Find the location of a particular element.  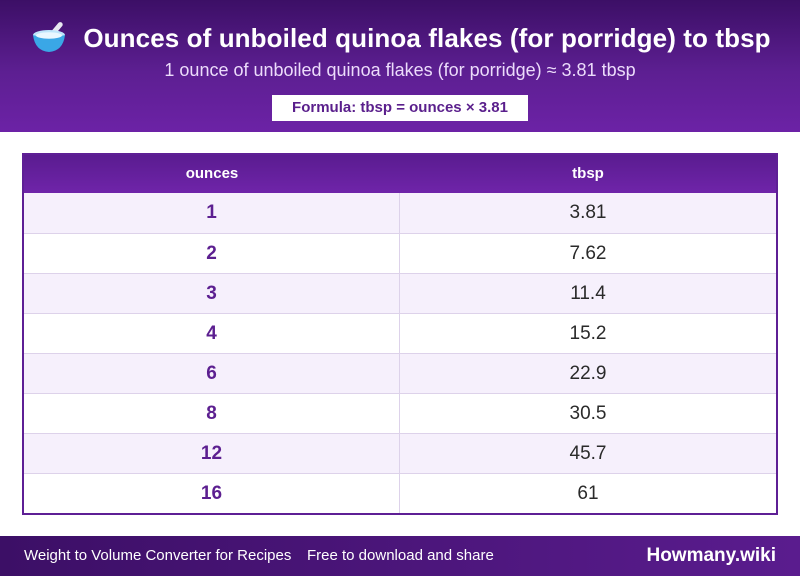

footer-app-name: Weight to Volume Converter for Recipes is located at coordinates (158, 555).